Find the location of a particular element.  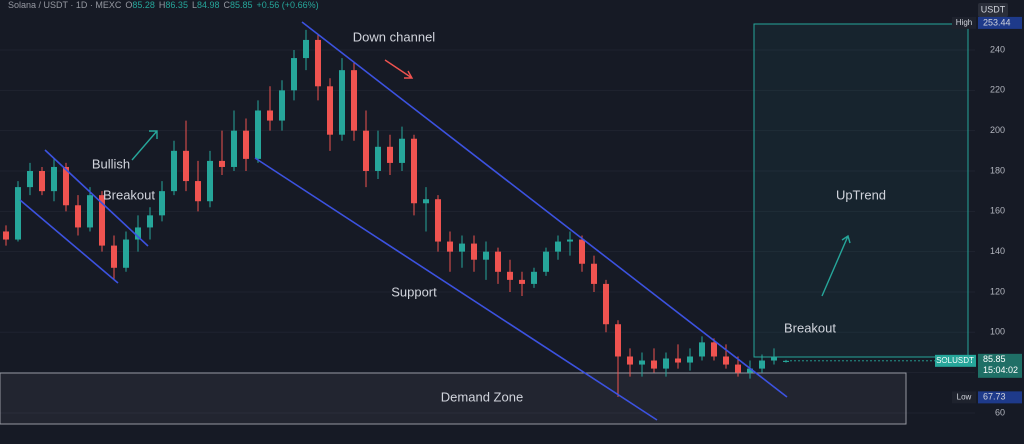

annotation: Bullish is located at coordinates (111, 163).